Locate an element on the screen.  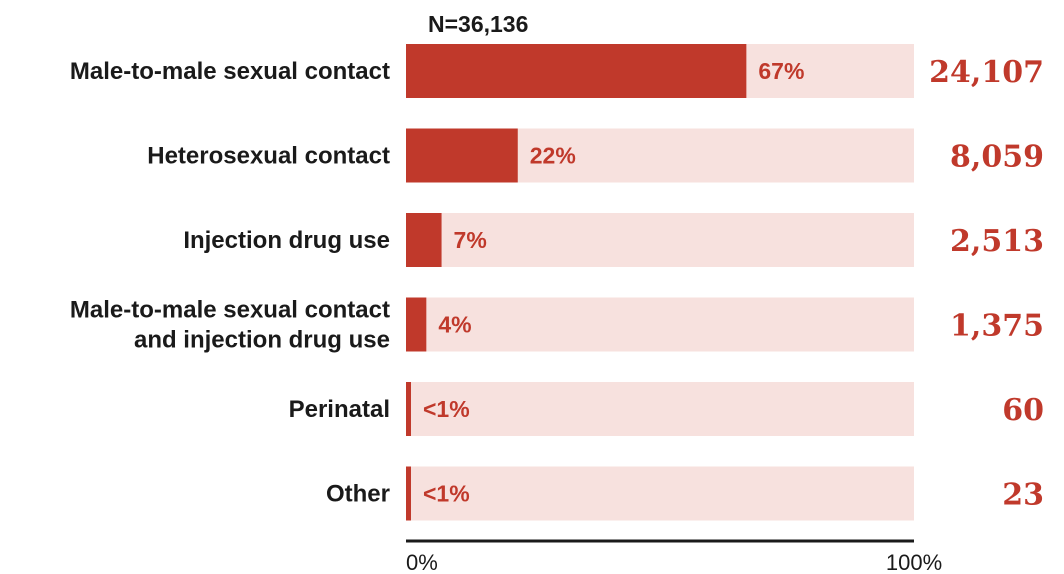
bar-row-0: Male-to-male sexual contact 67% 24,107 is located at coordinates (557, 71).